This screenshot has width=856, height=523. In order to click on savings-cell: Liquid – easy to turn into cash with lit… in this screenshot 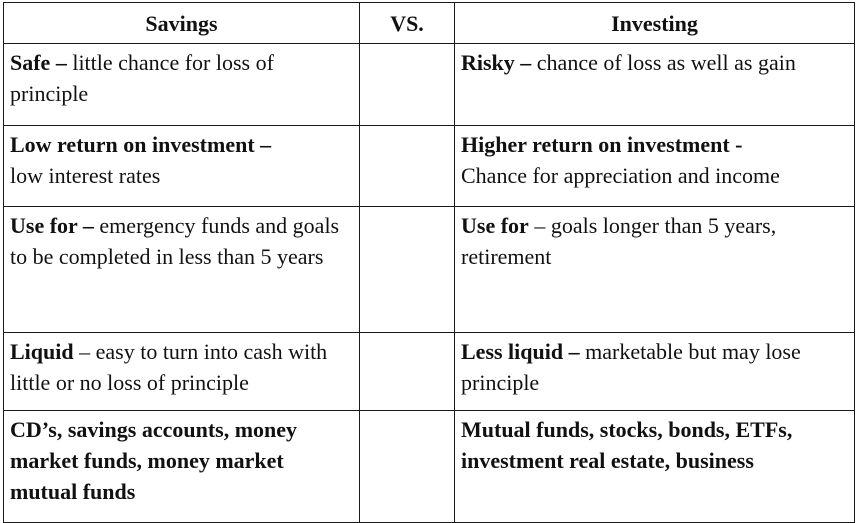, I will do `click(181, 371)`.